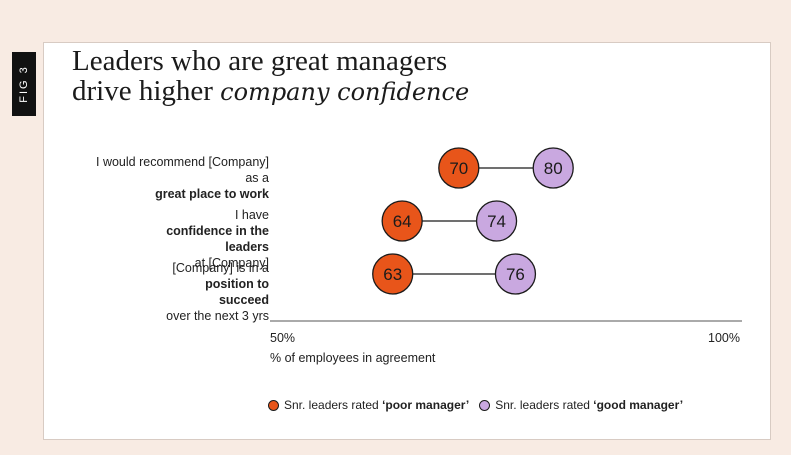  What do you see at coordinates (544, 405) in the screenshot?
I see `legend-good-plain: Snr. leaders rated` at bounding box center [544, 405].